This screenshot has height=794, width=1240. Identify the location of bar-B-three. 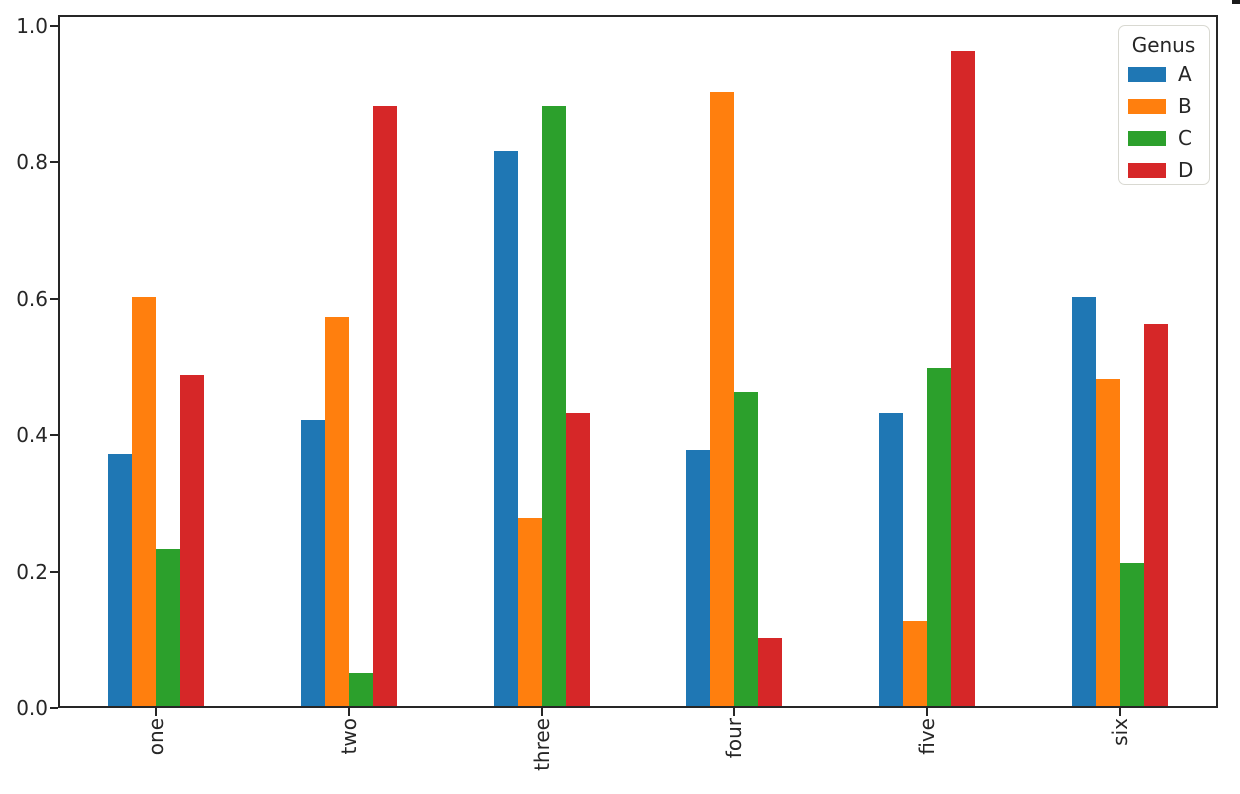
(529, 612).